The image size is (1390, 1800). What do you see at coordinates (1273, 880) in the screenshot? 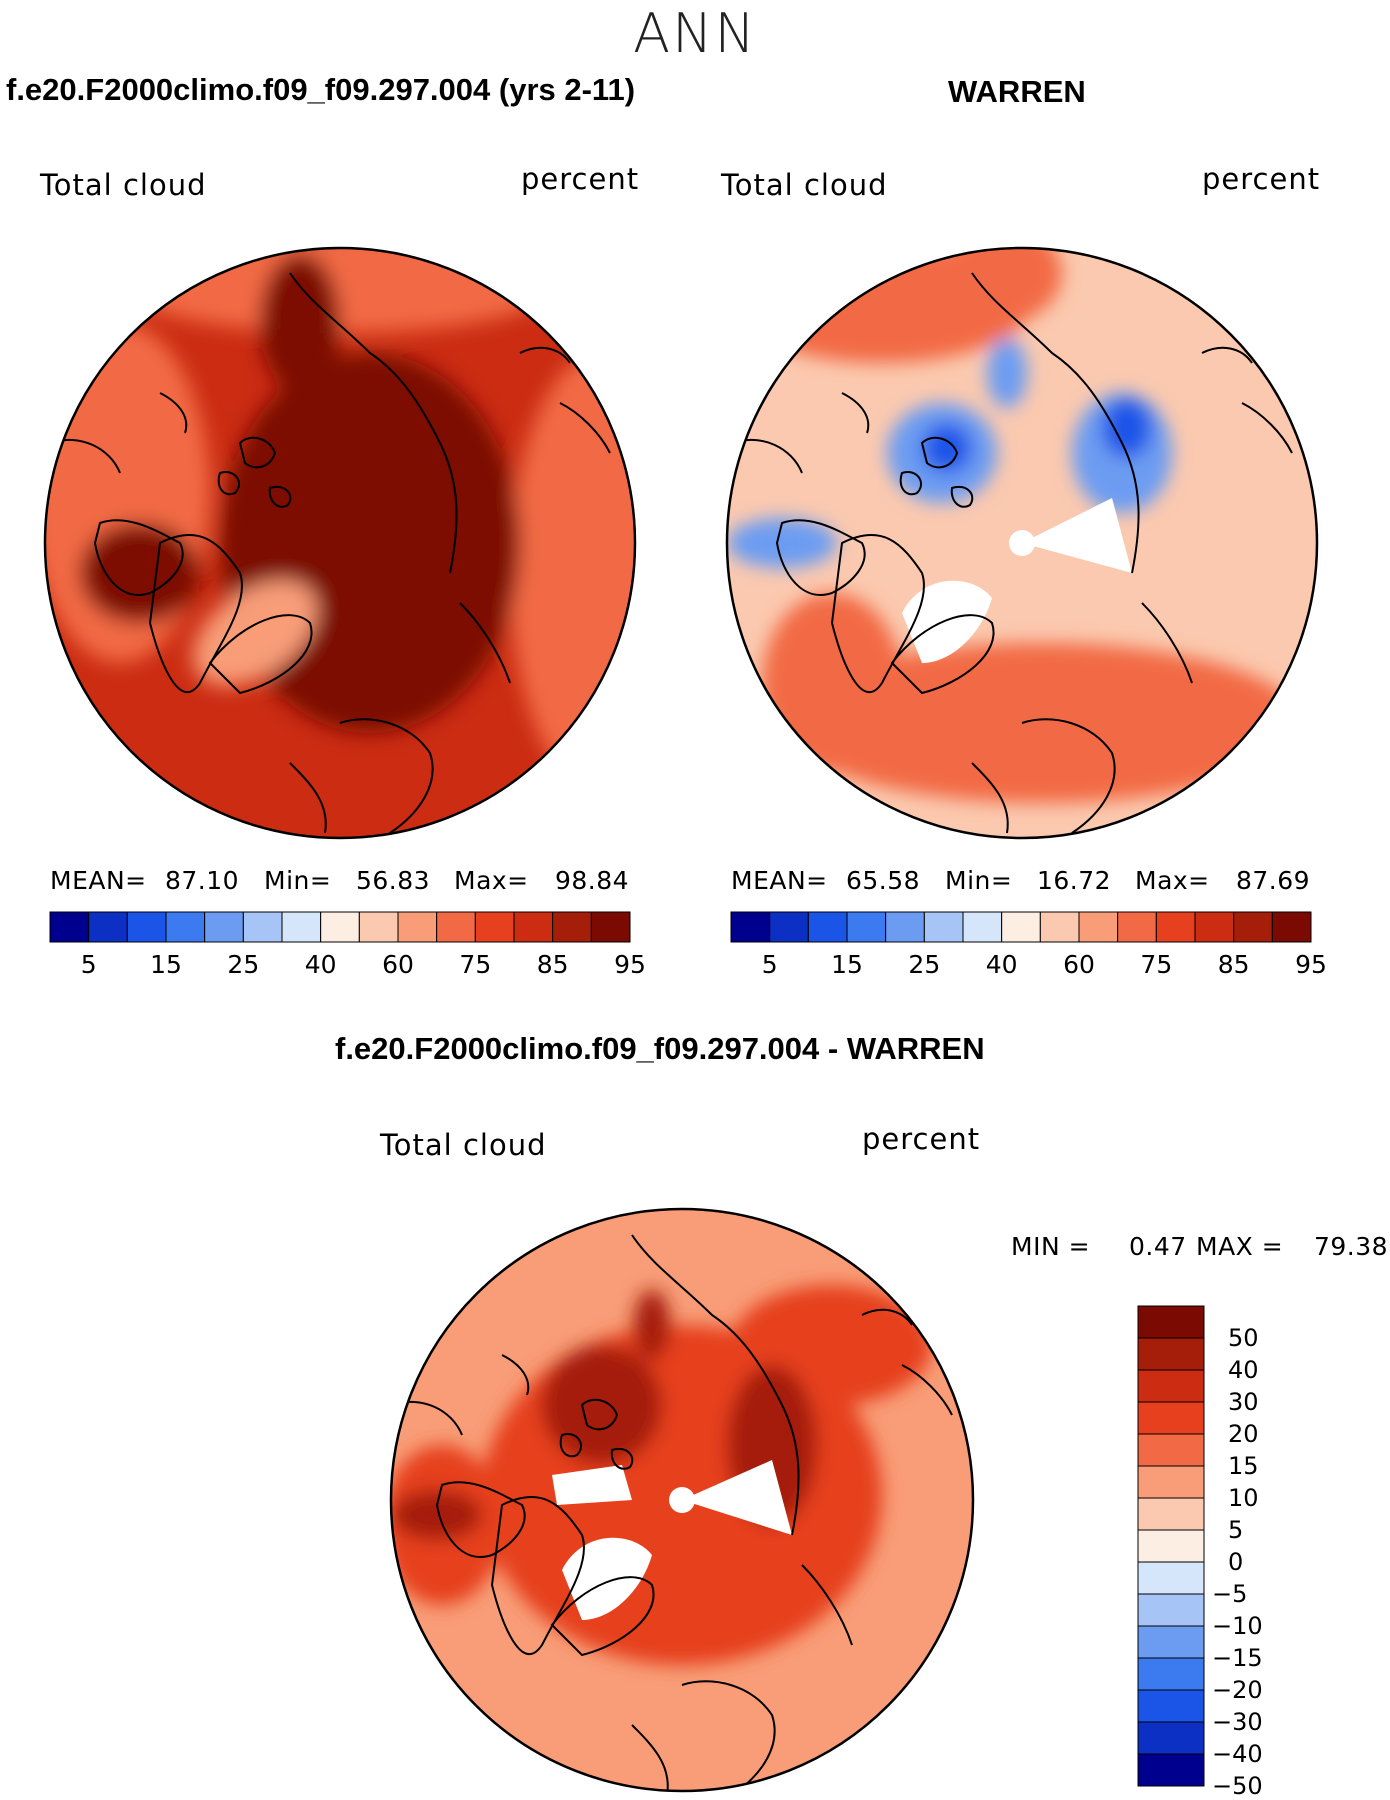
I see `panel-2-max-value: 87.69` at bounding box center [1273, 880].